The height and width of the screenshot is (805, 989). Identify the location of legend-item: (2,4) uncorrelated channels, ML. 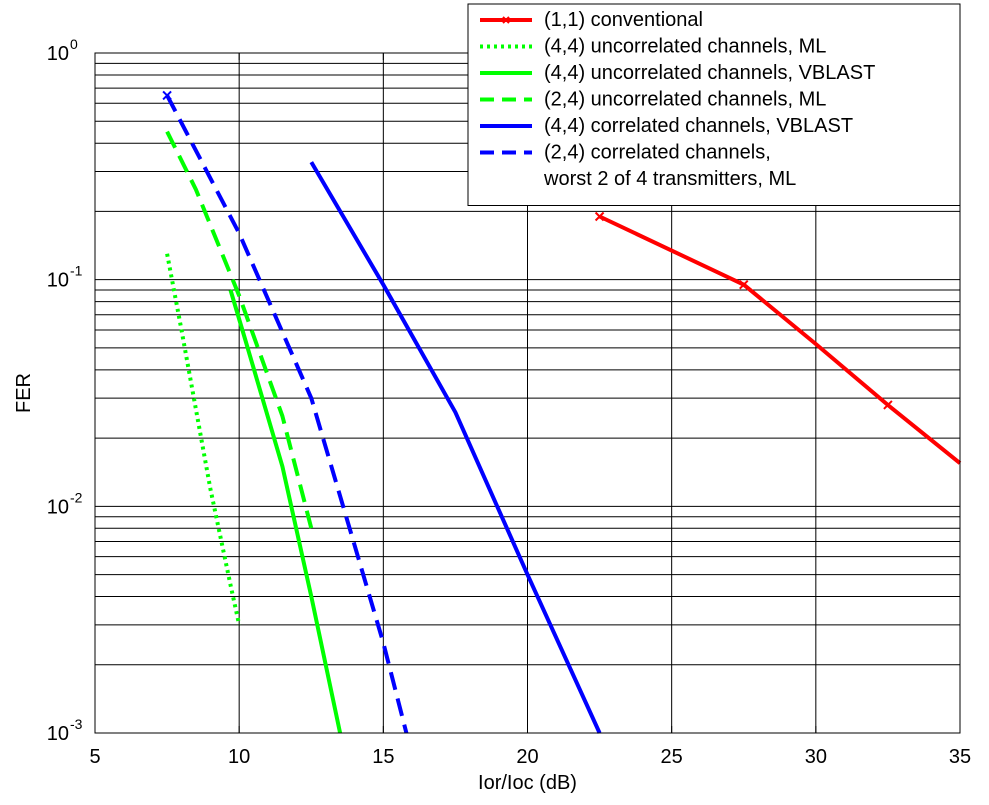
(653, 100).